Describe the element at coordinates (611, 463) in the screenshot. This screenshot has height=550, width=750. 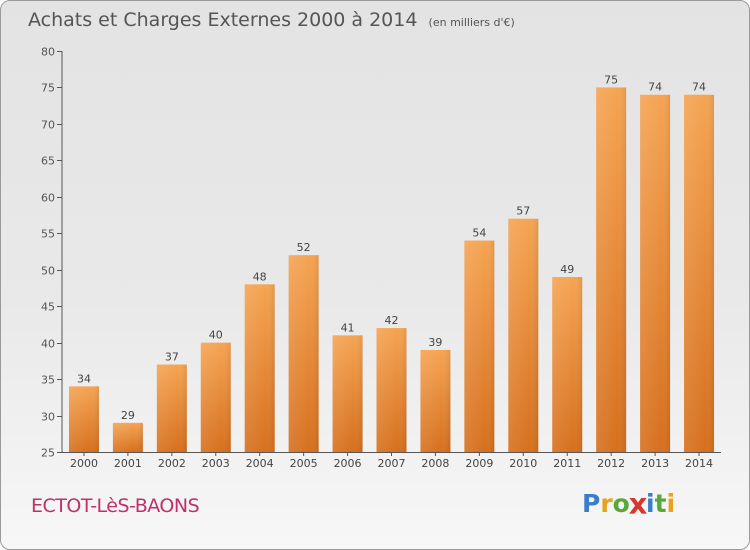
I see `x-tick-label: 2012` at that location.